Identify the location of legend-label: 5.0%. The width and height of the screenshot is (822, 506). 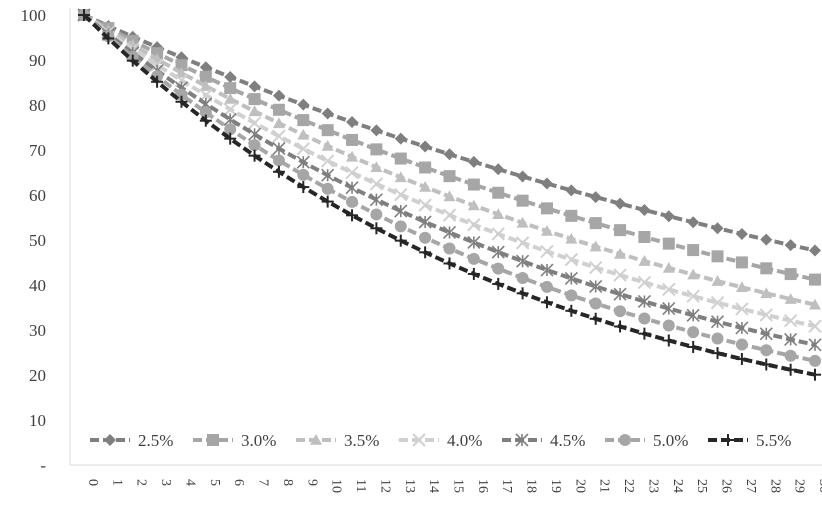
(670, 440).